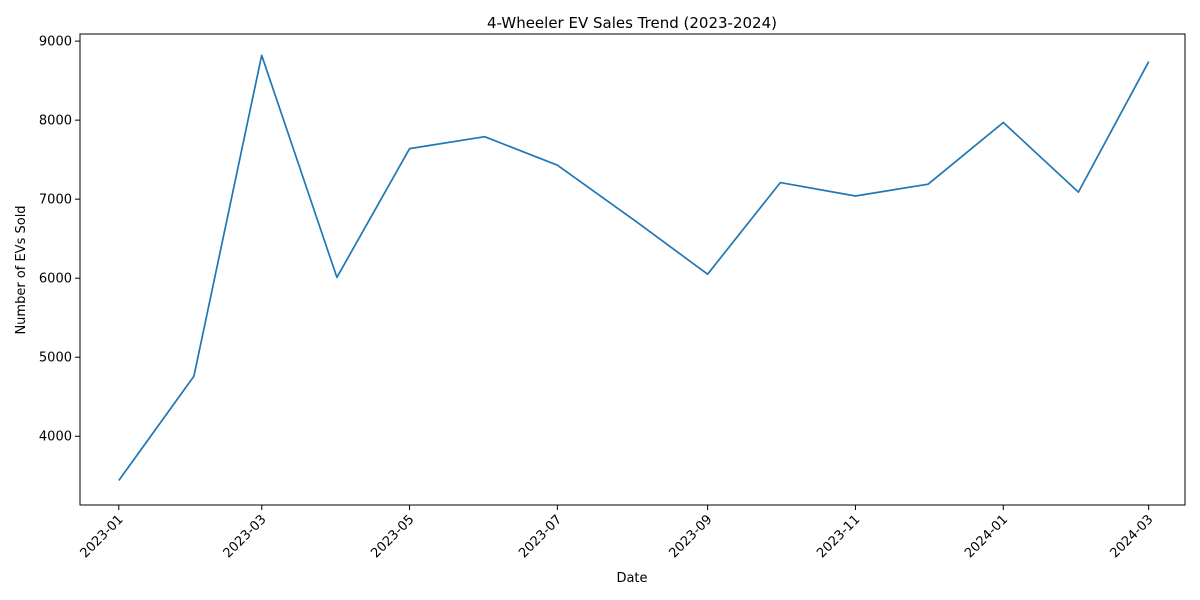  Describe the element at coordinates (55, 437) in the screenshot. I see `y-tick-label: 4000` at that location.